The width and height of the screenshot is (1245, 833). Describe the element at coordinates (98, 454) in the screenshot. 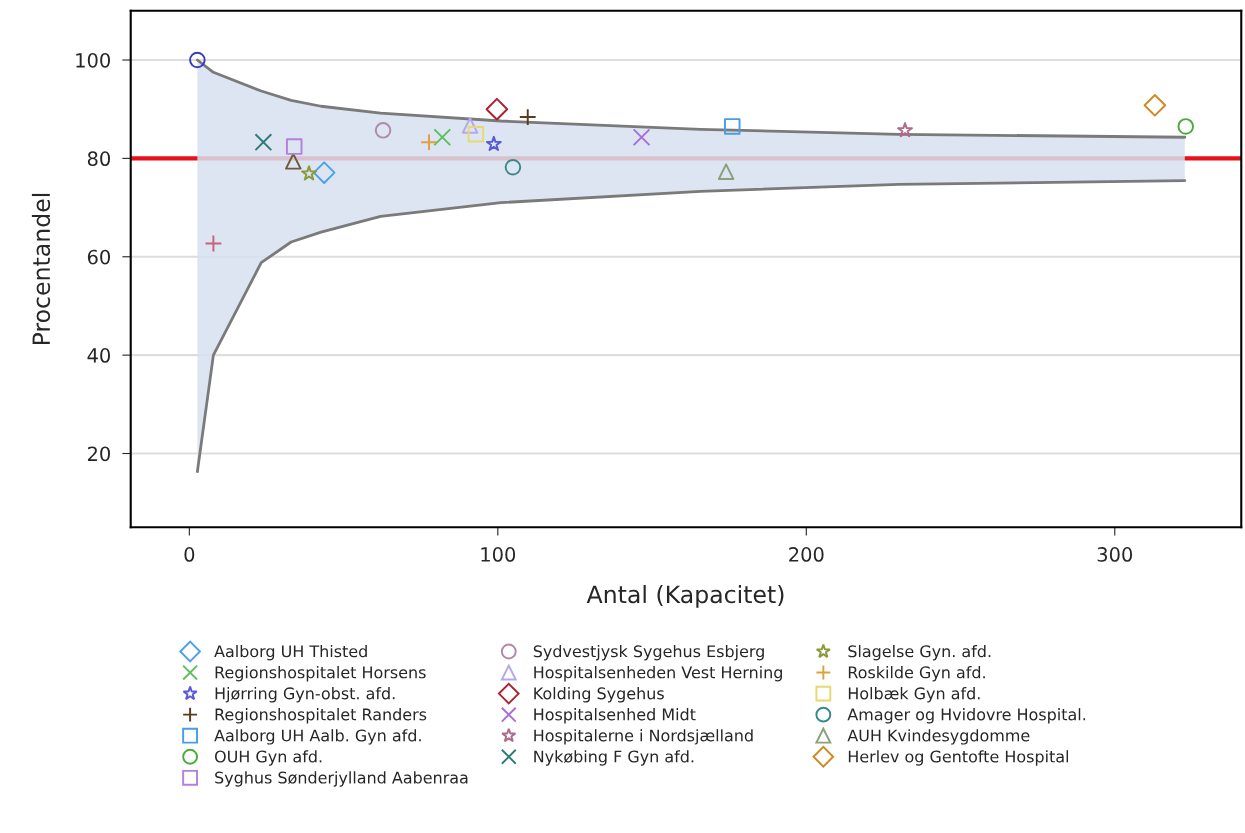

I see `y-tick-label: 20` at that location.